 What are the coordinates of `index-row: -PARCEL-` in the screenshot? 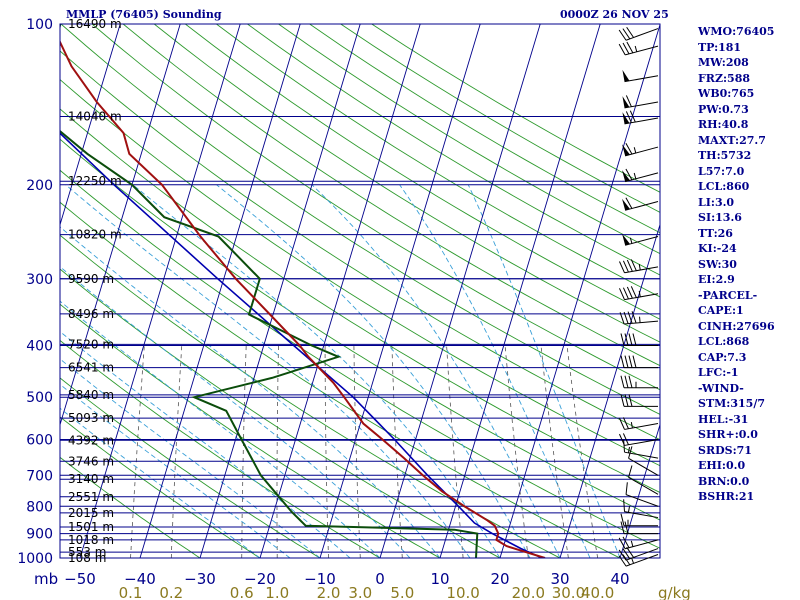 It's located at (728, 295).